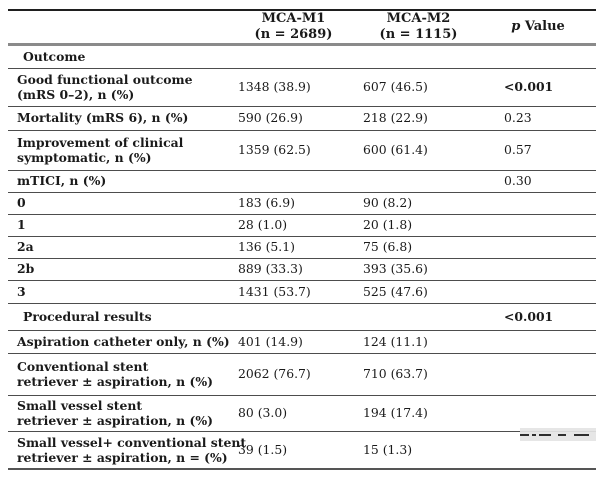 The width and height of the screenshot is (604, 485). I want to click on table-row: 1 28 (1.0) 20 (1.8), so click(302, 225).